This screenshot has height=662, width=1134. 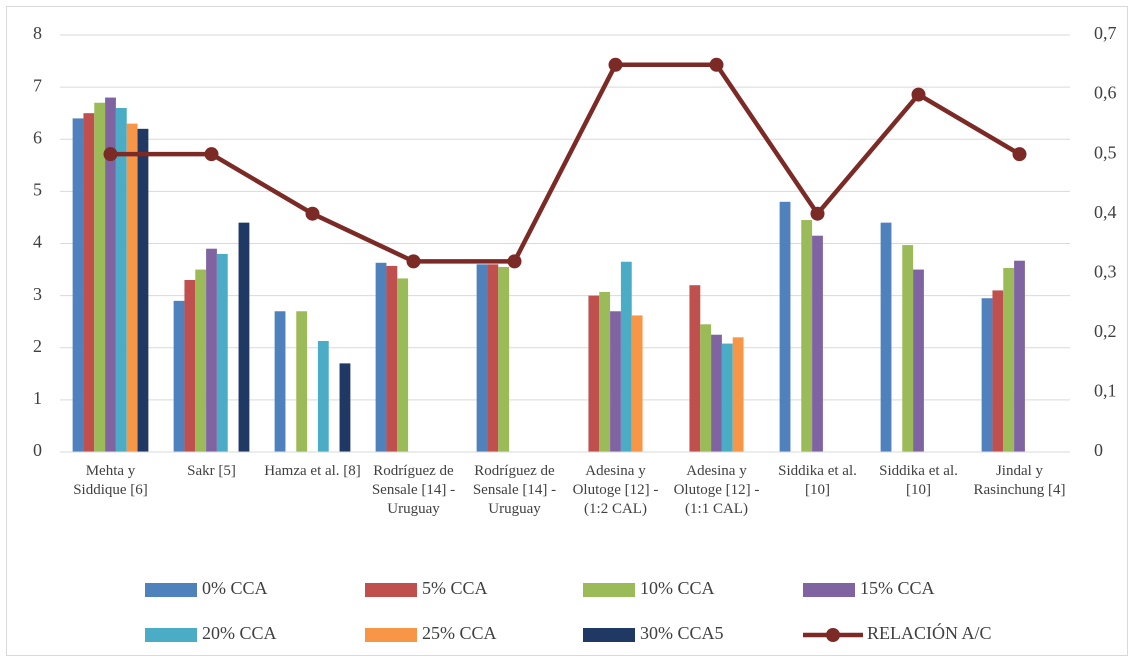 What do you see at coordinates (1105, 271) in the screenshot?
I see `y2-tick-label: 0,3` at bounding box center [1105, 271].